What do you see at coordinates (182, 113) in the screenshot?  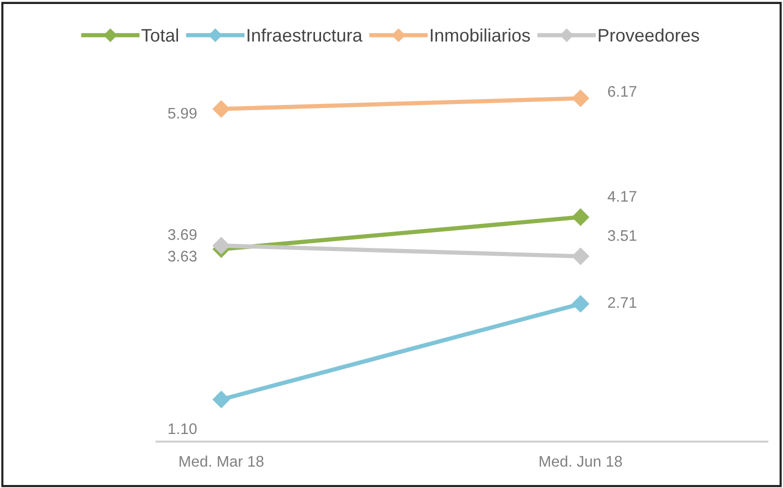 I see `data-label: 5.99` at bounding box center [182, 113].